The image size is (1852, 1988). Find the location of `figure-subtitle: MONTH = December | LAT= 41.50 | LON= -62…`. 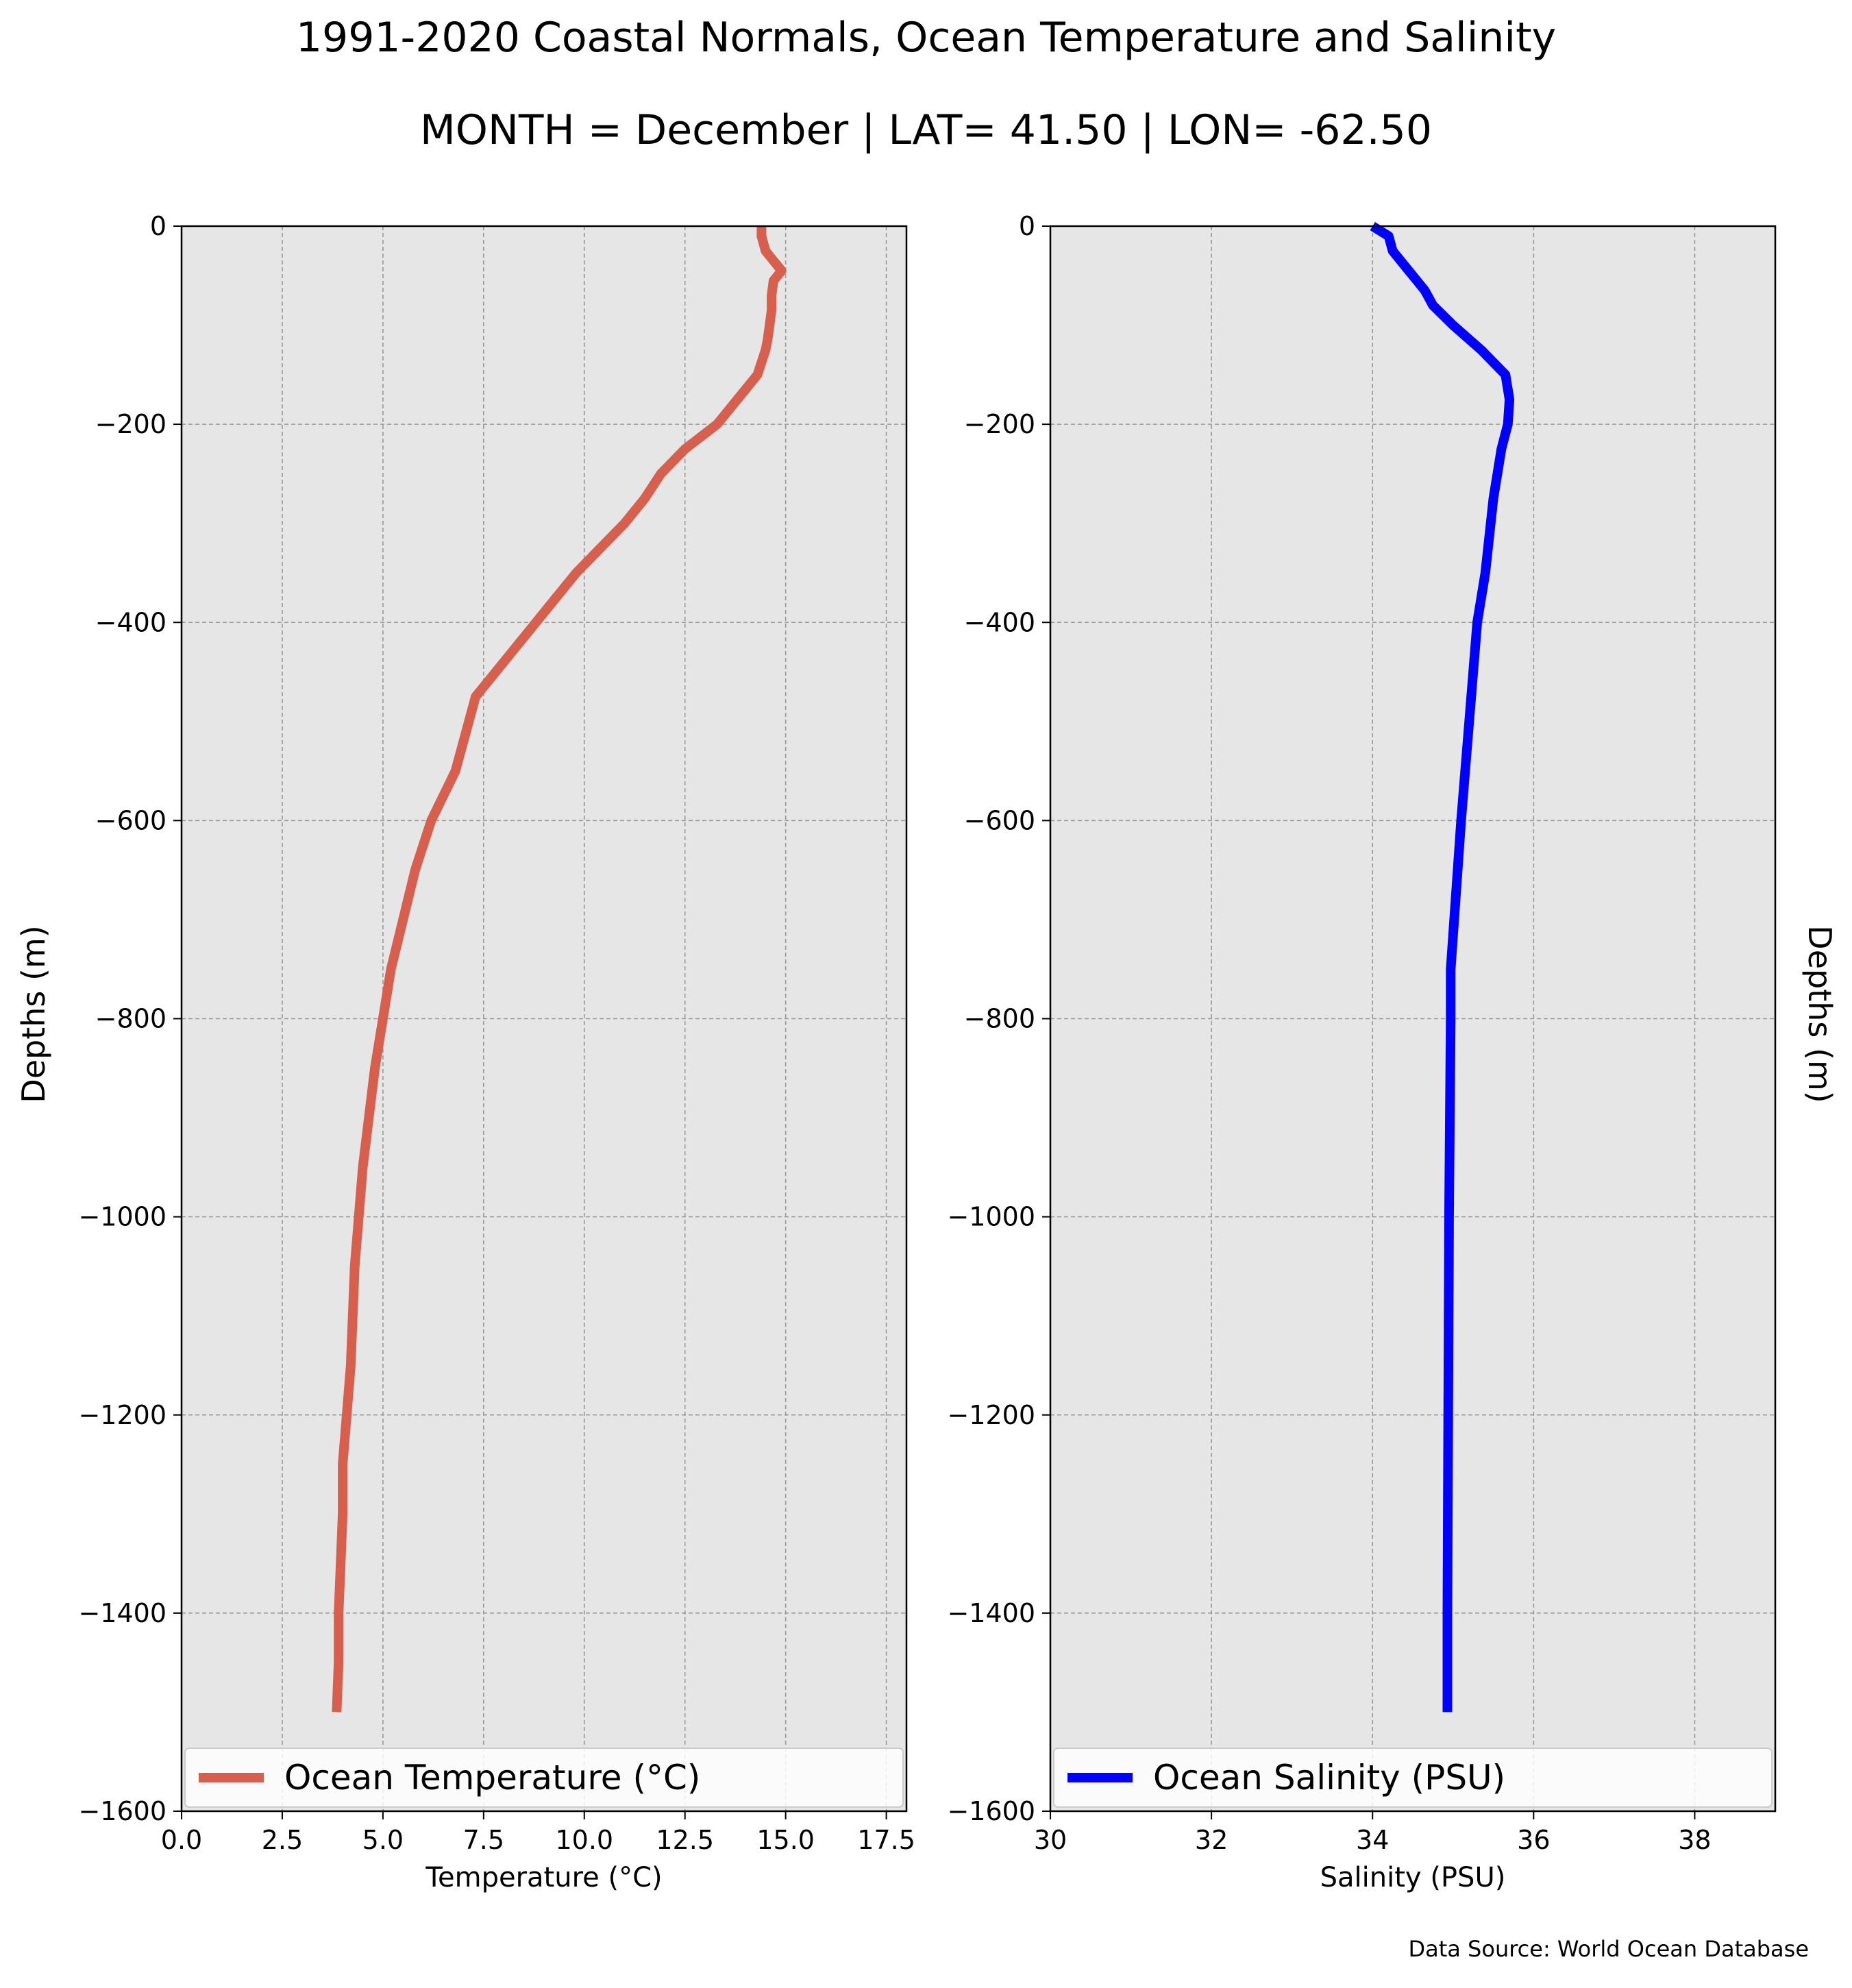

figure-subtitle: MONTH = December | LAT= 41.50 | LON= -62… is located at coordinates (926, 130).